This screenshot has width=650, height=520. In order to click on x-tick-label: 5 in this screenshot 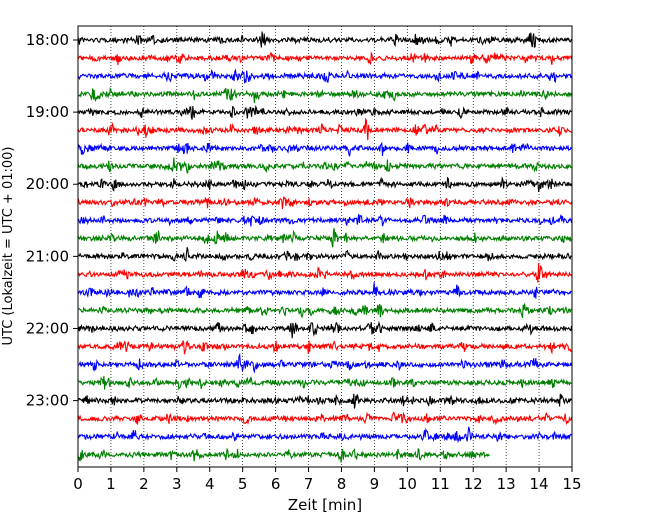, I will do `click(243, 484)`.